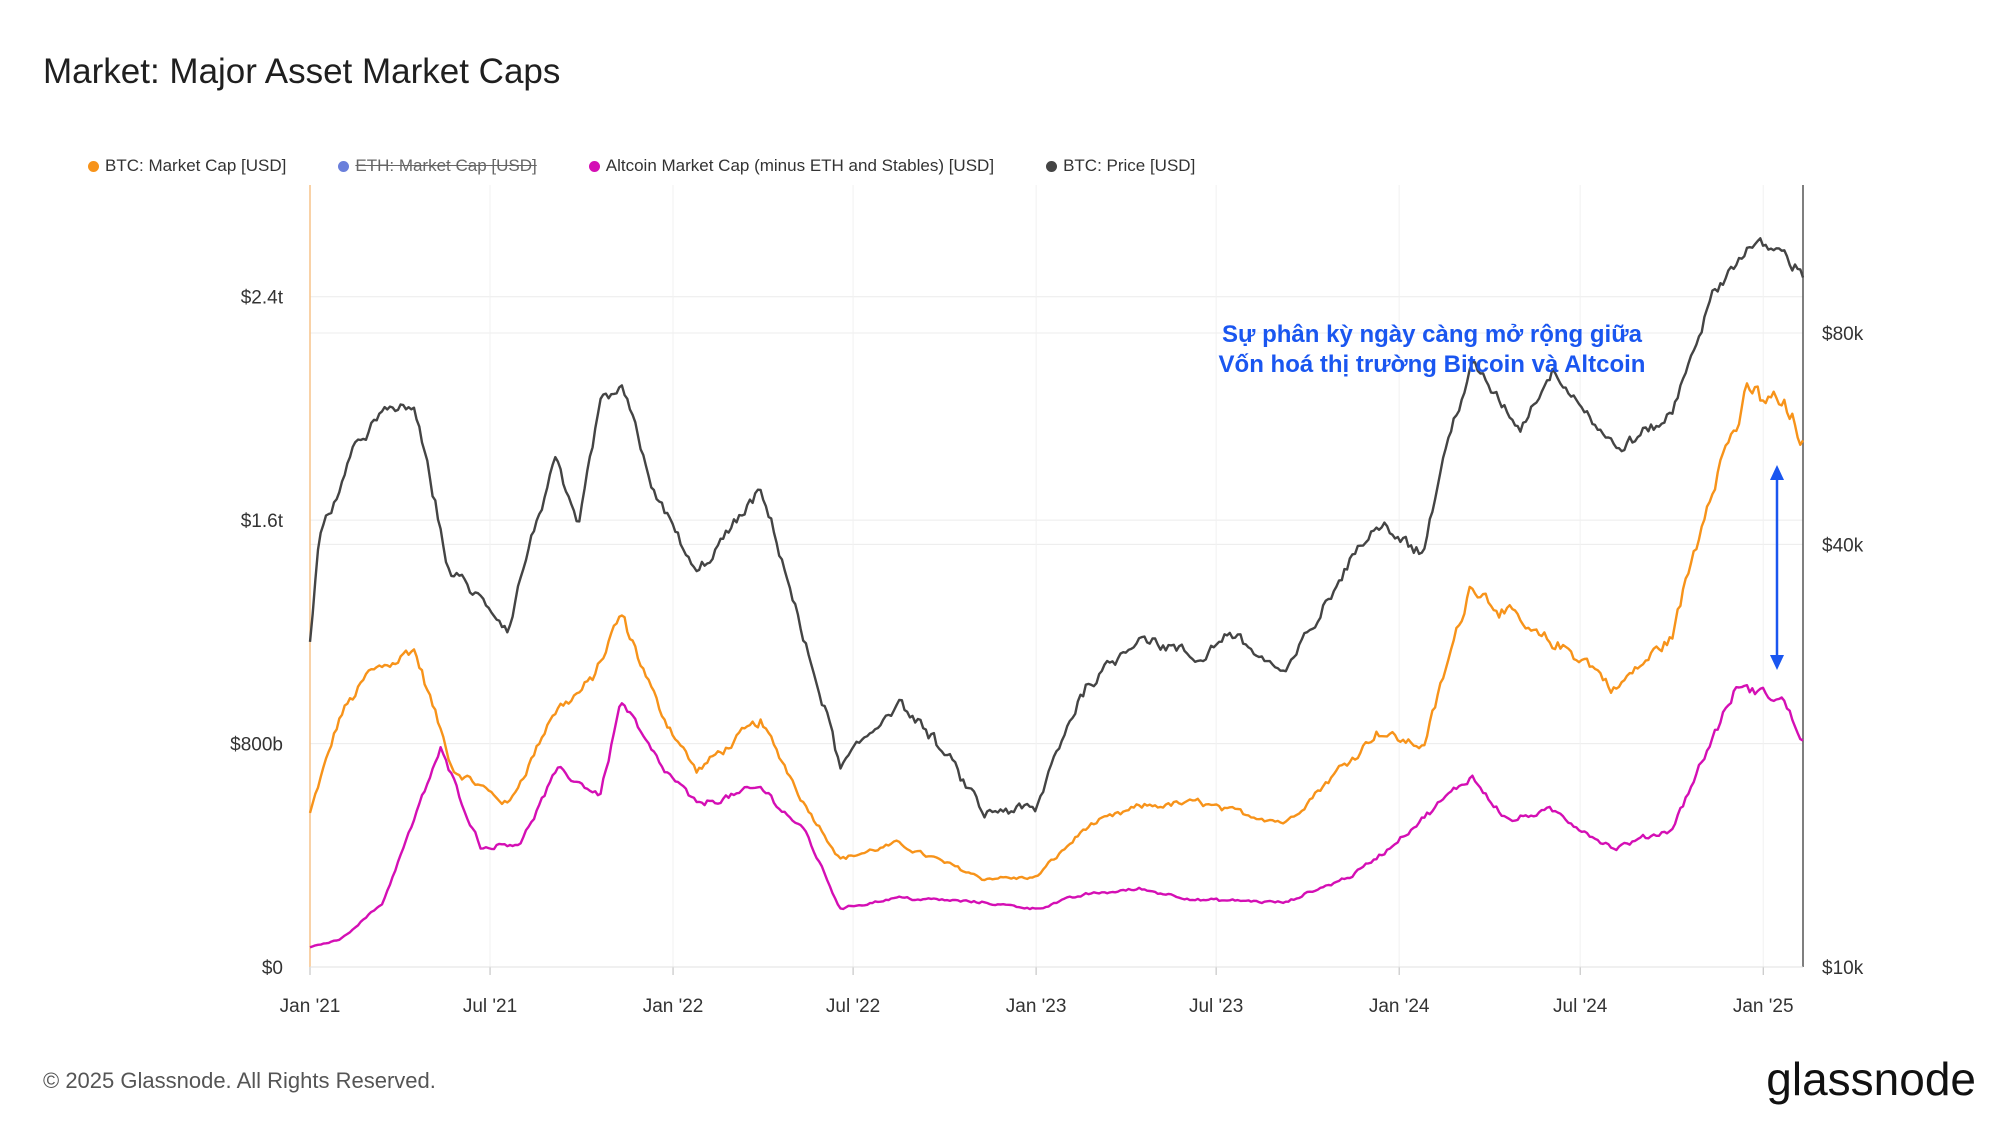  Describe the element at coordinates (1763, 1006) in the screenshot. I see `x-tick-label: Jan '25` at that location.